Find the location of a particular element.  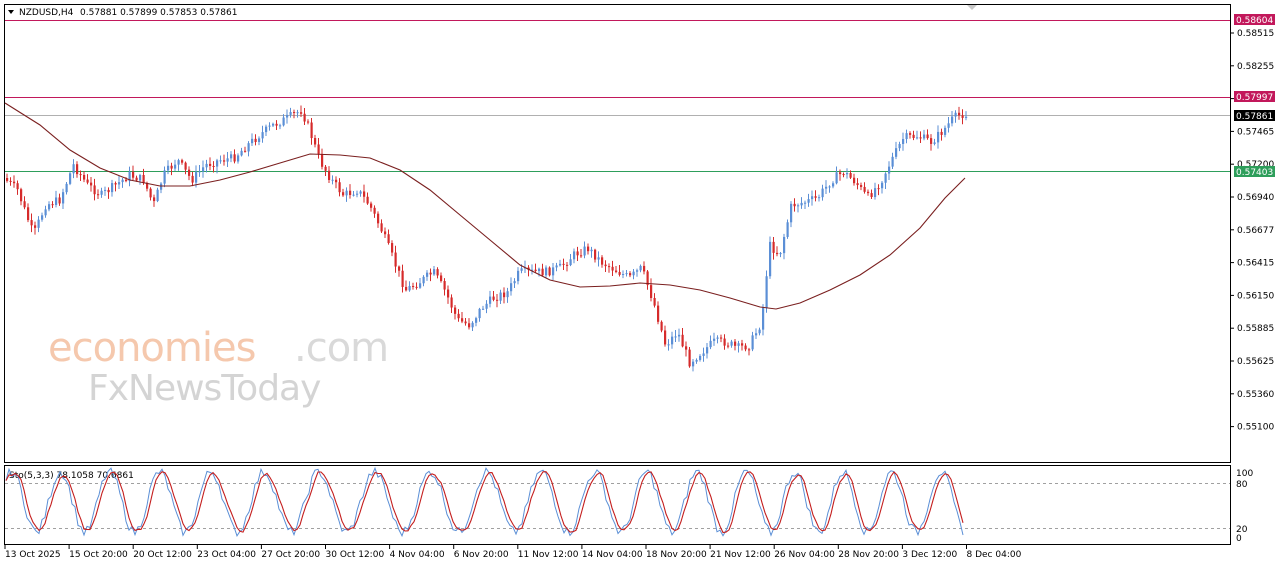

time-tick-label: 13 Oct 2025 is located at coordinates (33, 555).